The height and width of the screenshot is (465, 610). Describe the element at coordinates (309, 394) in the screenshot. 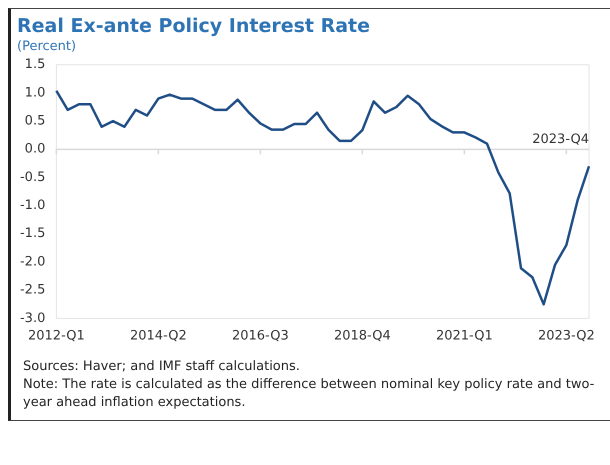

I see `text: Note: The rate is calculated as the difference between nominal key policy rate and two-year ahead inflation expectations.` at that location.